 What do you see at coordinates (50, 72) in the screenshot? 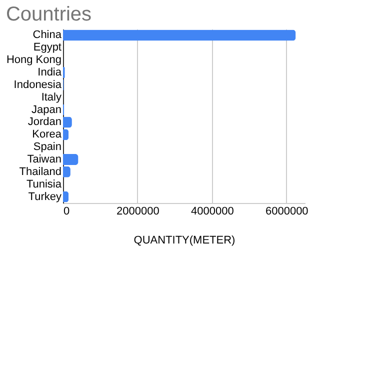
I see `y-tick-label: India` at bounding box center [50, 72].